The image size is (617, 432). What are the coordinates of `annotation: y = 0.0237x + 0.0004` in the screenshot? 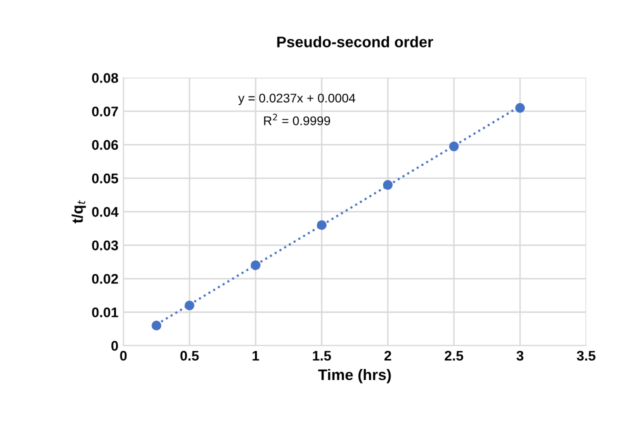 It's located at (297, 100).